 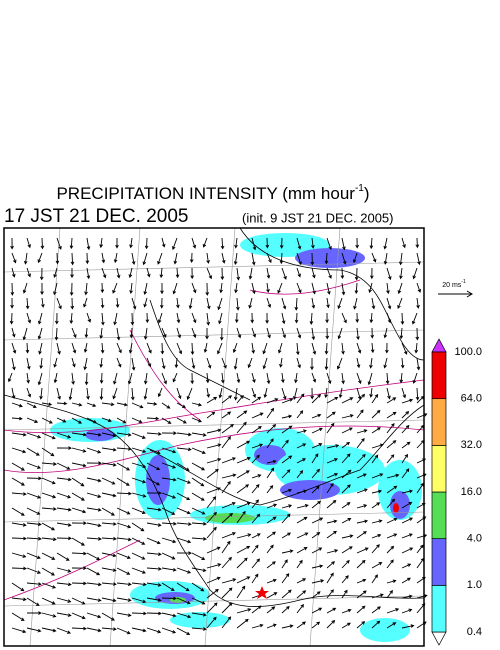 What do you see at coordinates (214, 406) in the screenshot?
I see `isoline` at bounding box center [214, 406].